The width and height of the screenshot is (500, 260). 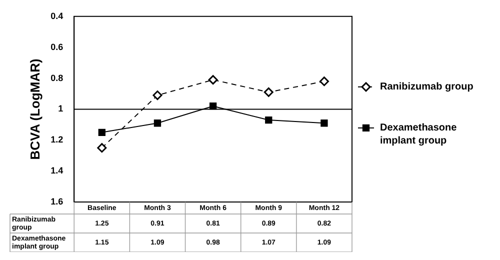 What do you see at coordinates (427, 87) in the screenshot?
I see `legend-label: Ranibizumab group` at bounding box center [427, 87].